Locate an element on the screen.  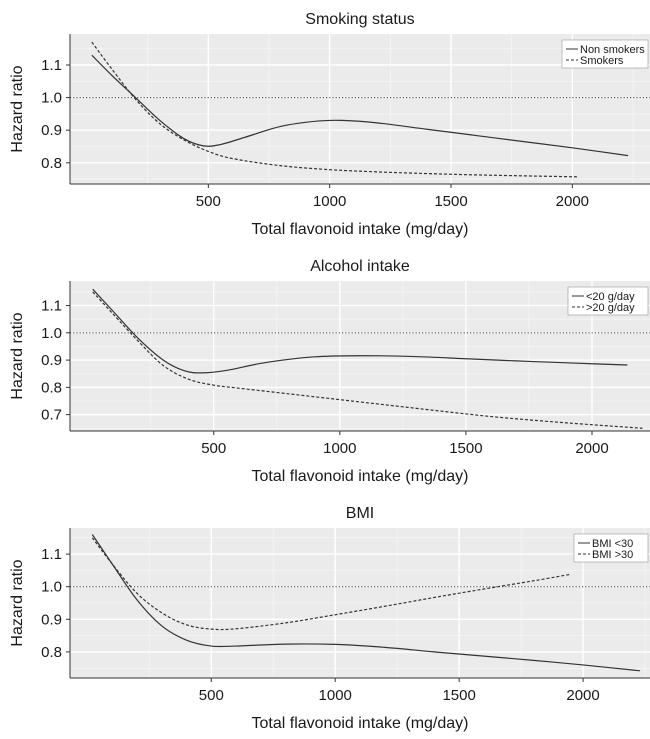
legend-label: Smokers is located at coordinates (602, 61).